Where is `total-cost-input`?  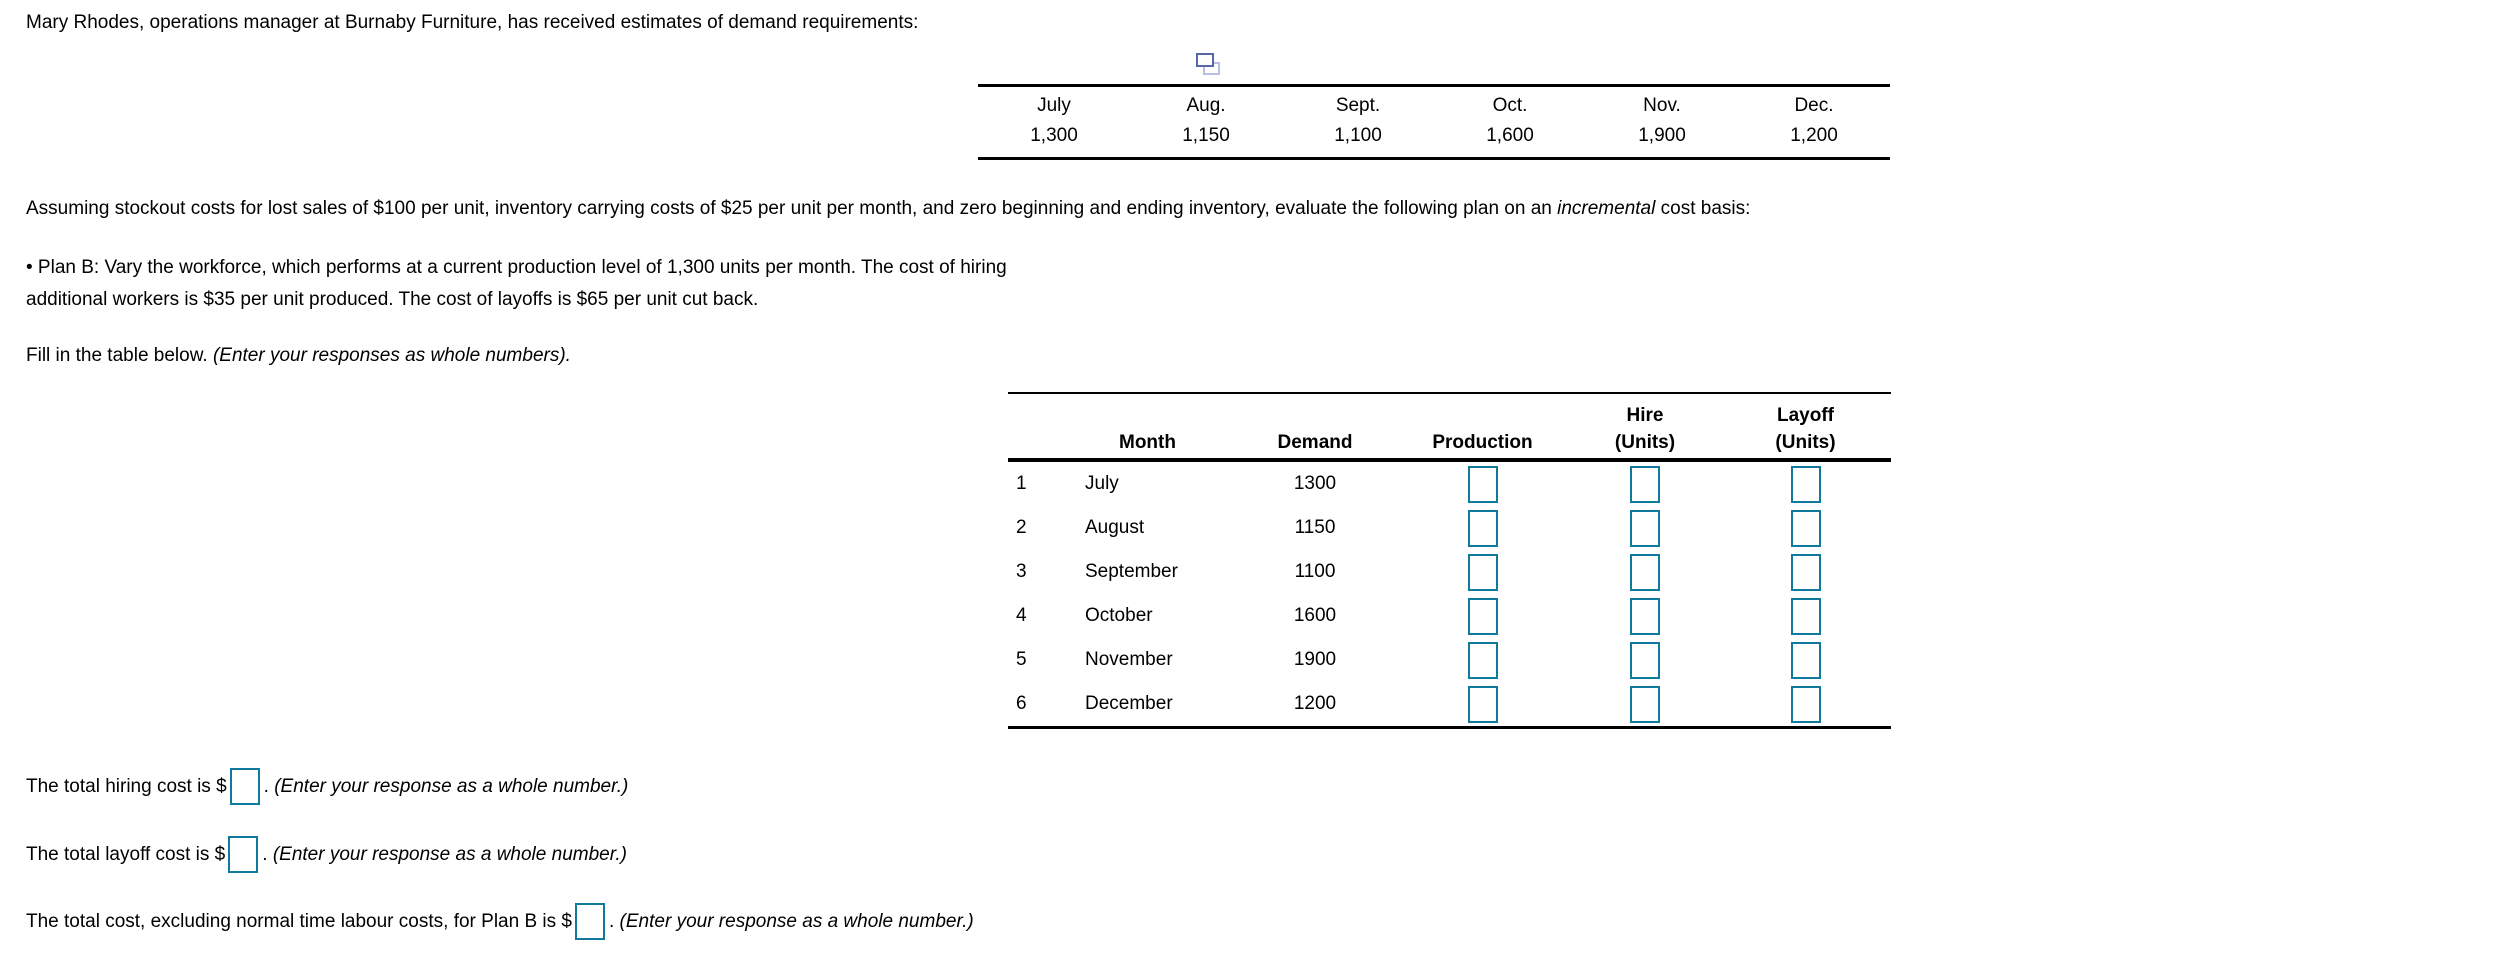
total-cost-input is located at coordinates (589, 921).